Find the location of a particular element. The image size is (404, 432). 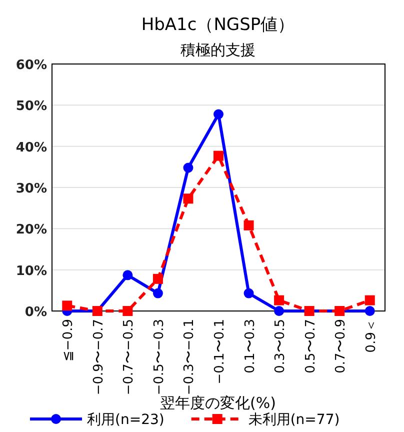

legend-label: 利用(n=23) is located at coordinates (125, 420).